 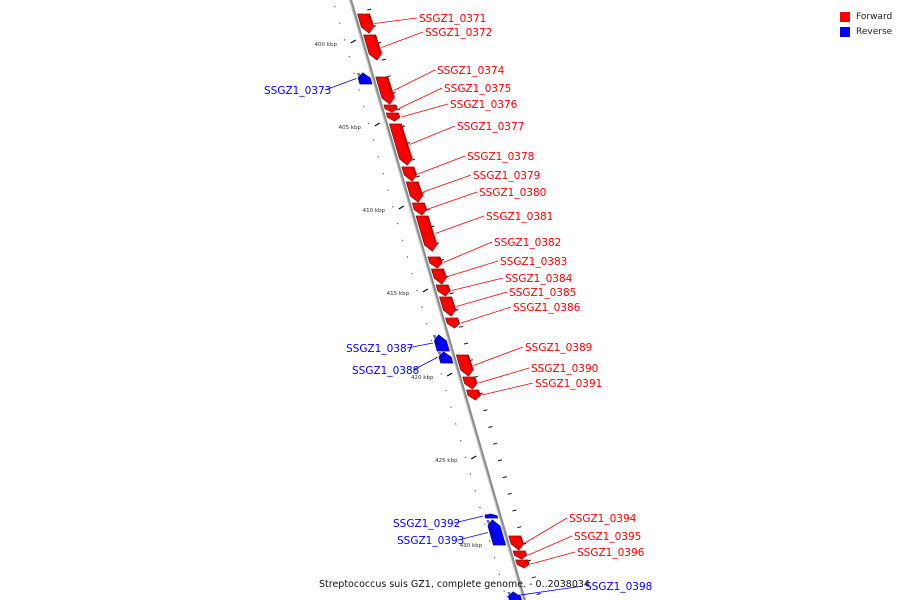 What do you see at coordinates (845, 16) in the screenshot?
I see `forward-swatch-icon` at bounding box center [845, 16].